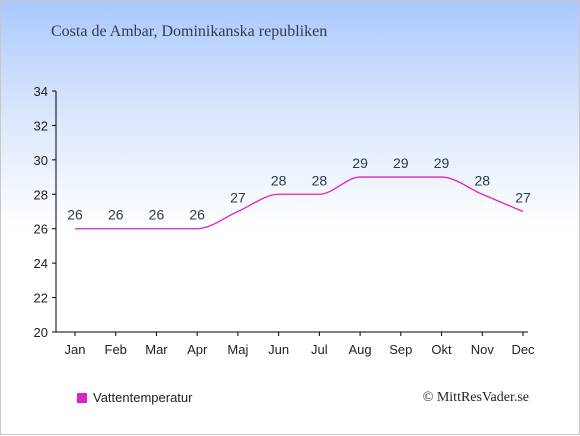  Describe the element at coordinates (41, 194) in the screenshot. I see `y-tick-label: 28` at that location.